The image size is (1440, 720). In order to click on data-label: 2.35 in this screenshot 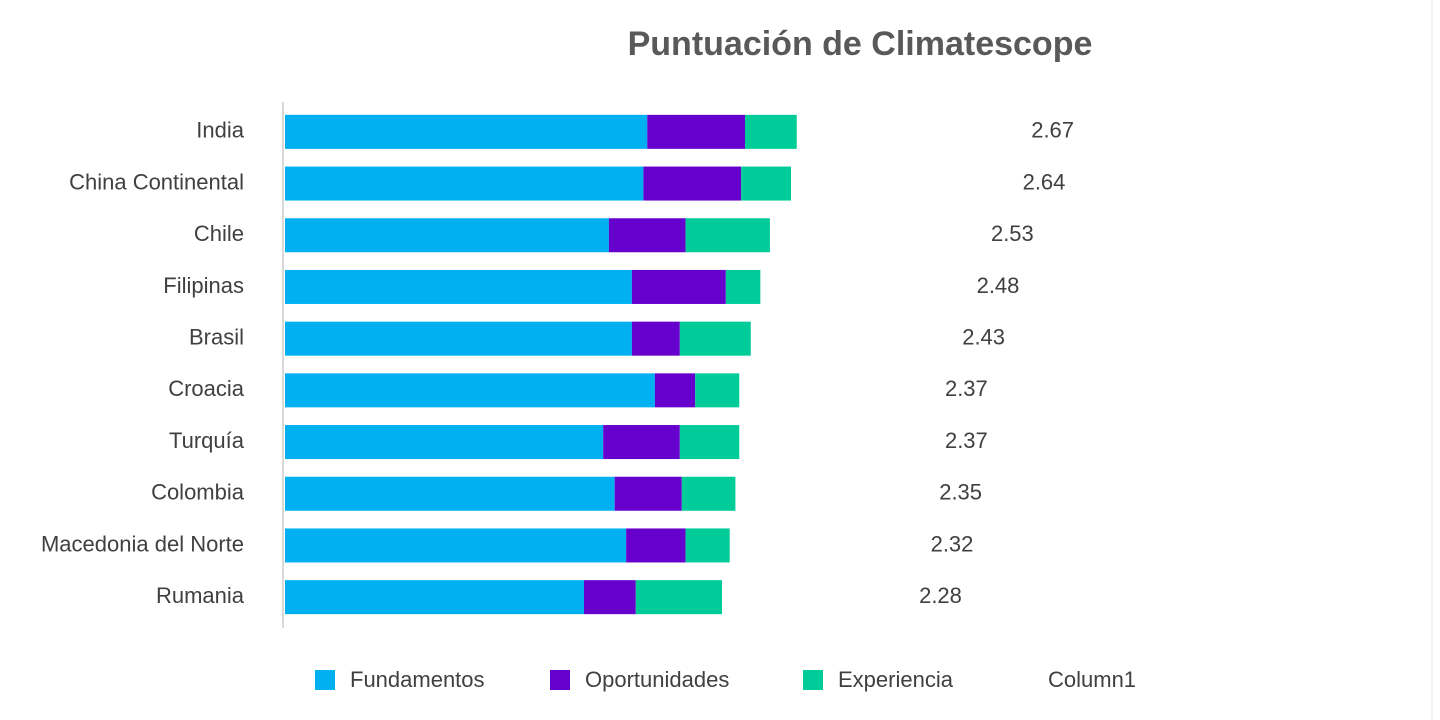, I will do `click(960, 492)`.